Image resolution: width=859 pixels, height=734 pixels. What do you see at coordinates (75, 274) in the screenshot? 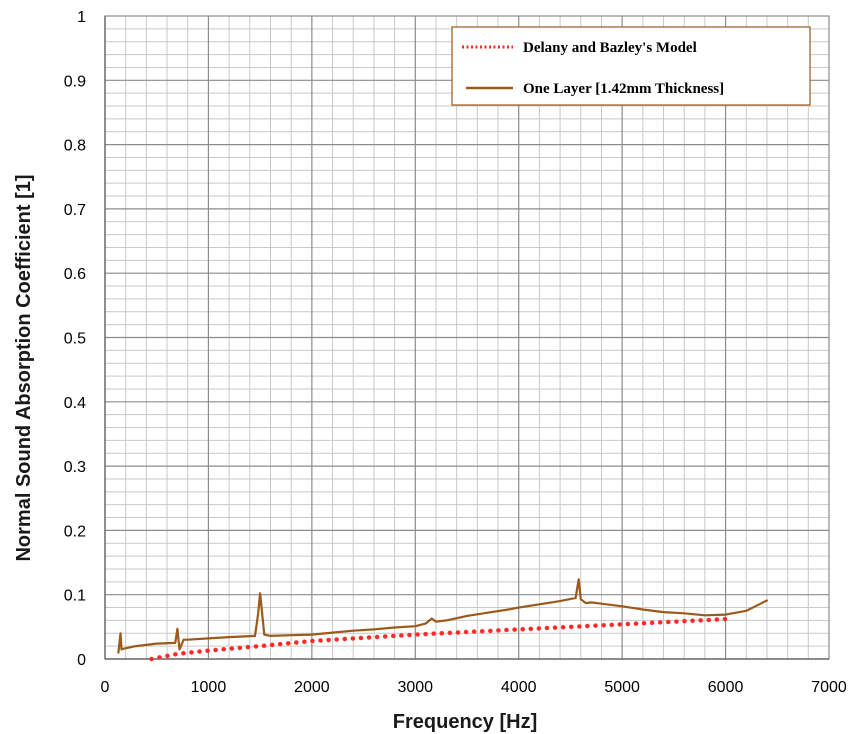
I see `y-tick-label: 0.6` at bounding box center [75, 274].